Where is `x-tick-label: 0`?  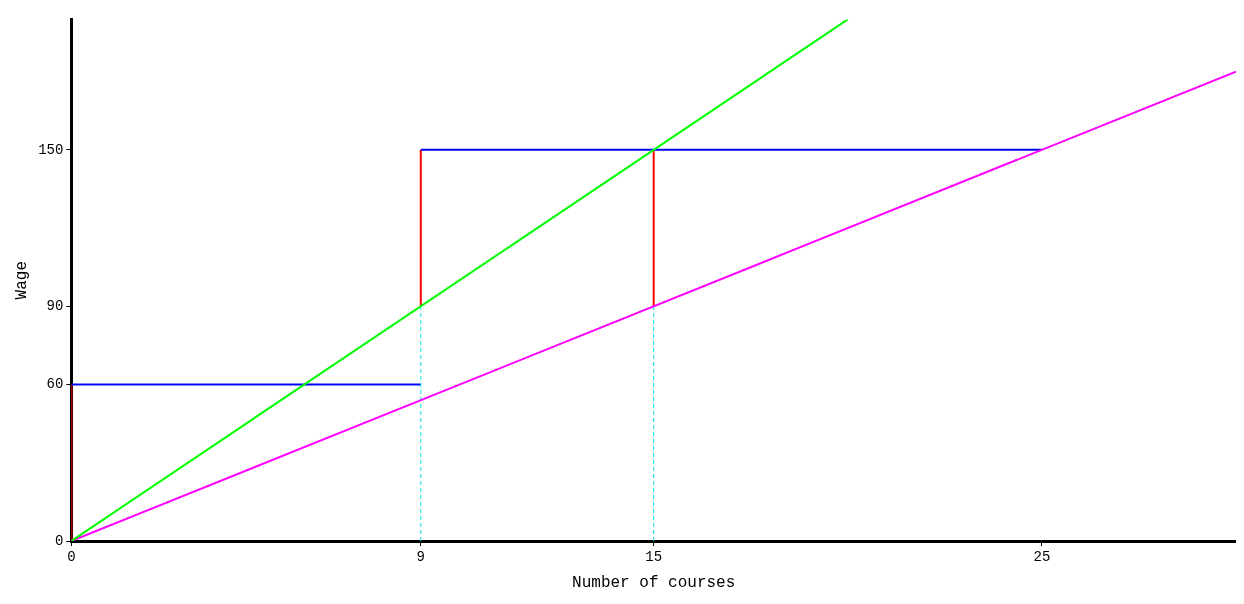 x-tick-label: 0 is located at coordinates (71, 557).